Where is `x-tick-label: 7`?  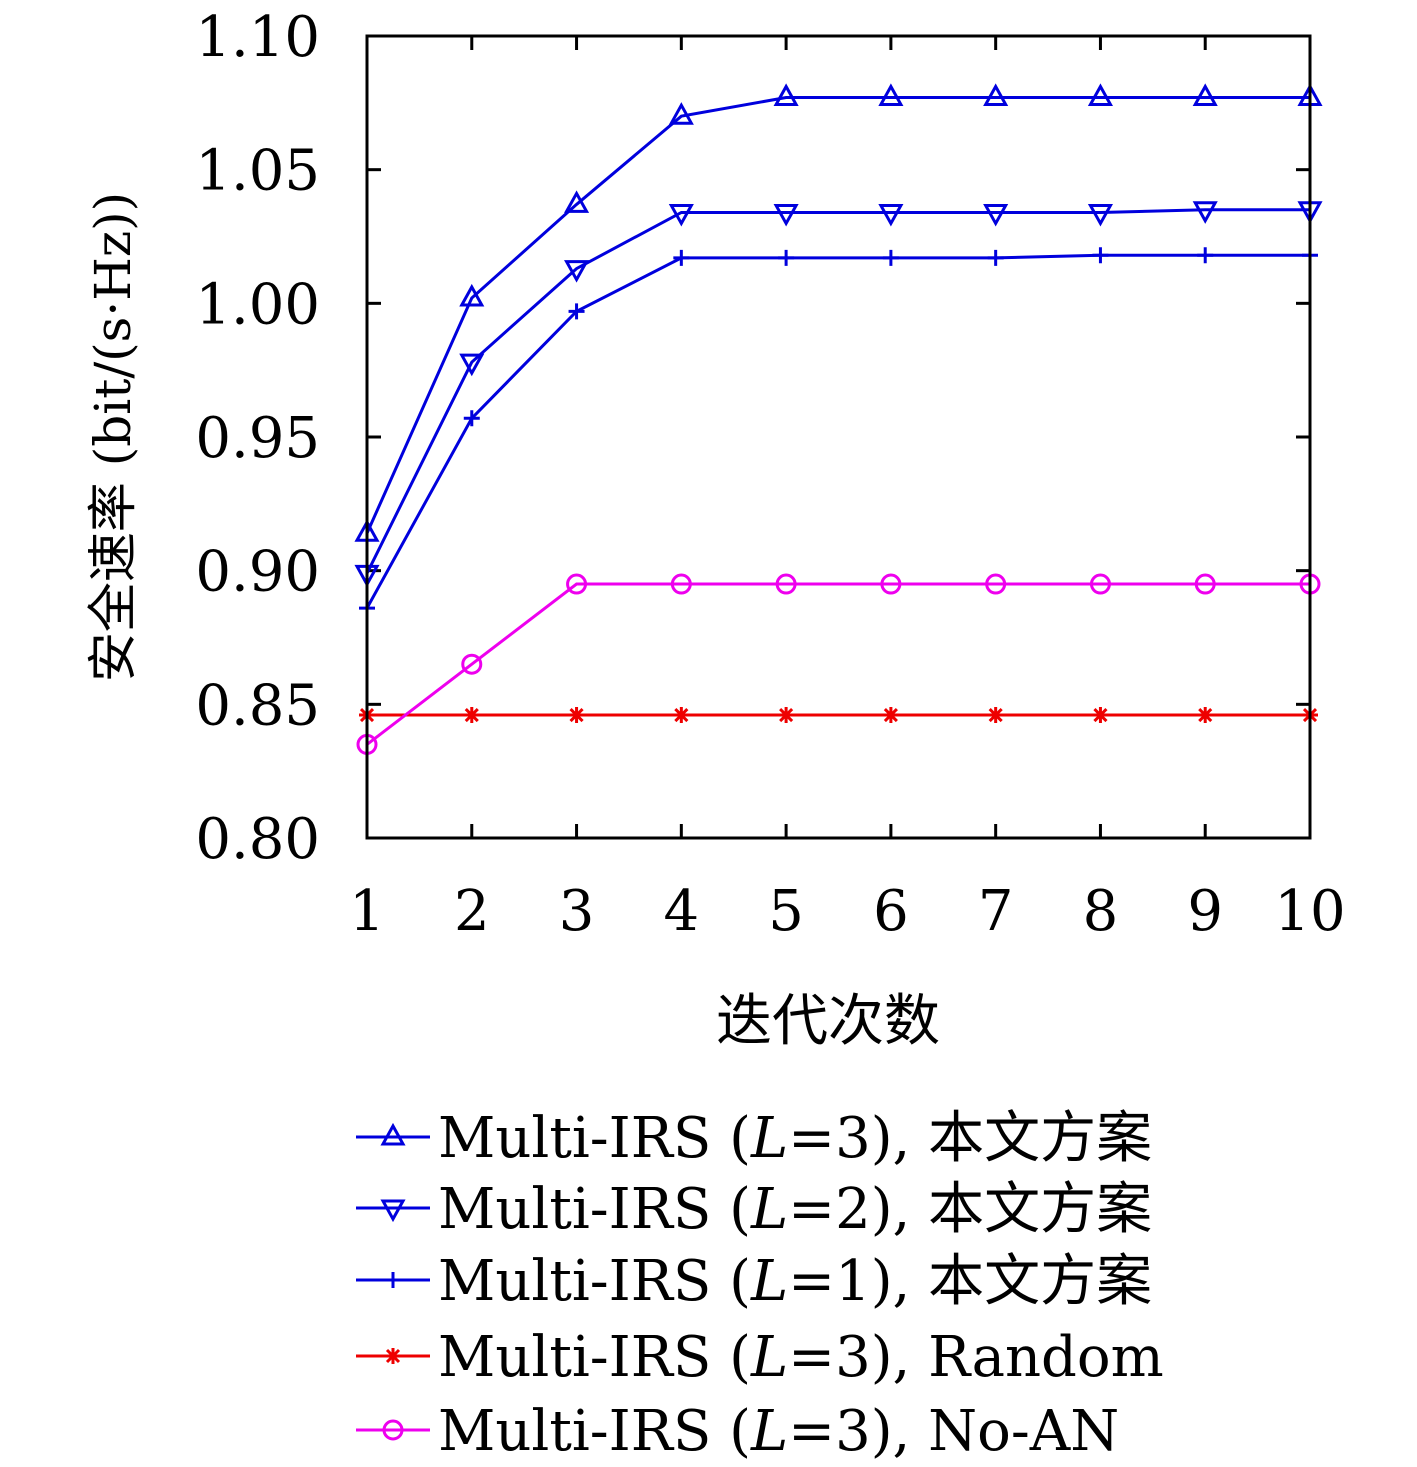
x-tick-label: 7 is located at coordinates (996, 911).